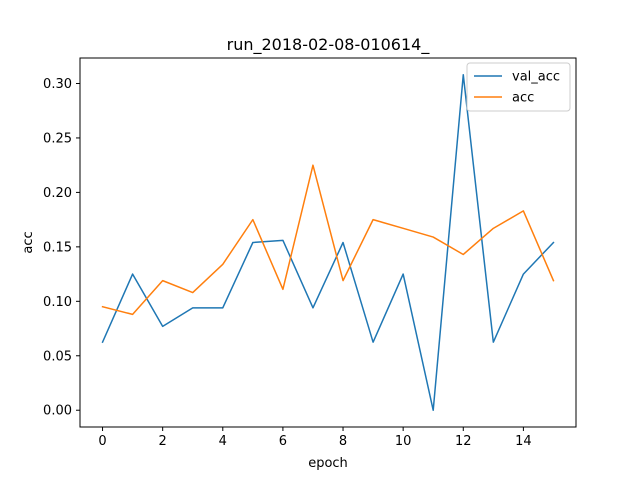 Image resolution: width=640 pixels, height=485 pixels. Describe the element at coordinates (28, 242) in the screenshot. I see `y-axis-label: acc` at that location.